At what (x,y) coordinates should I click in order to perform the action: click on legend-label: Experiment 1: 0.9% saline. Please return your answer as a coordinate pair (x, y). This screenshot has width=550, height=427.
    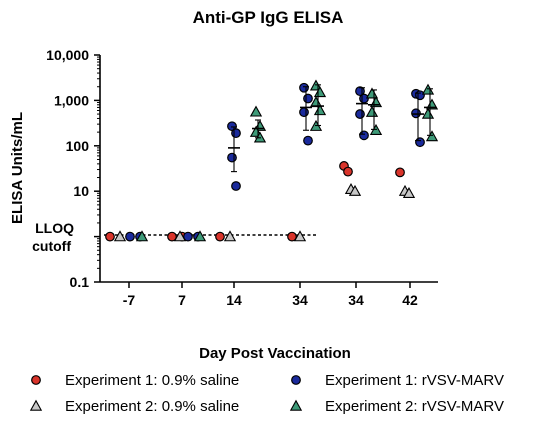
    Looking at the image, I should click on (152, 380).